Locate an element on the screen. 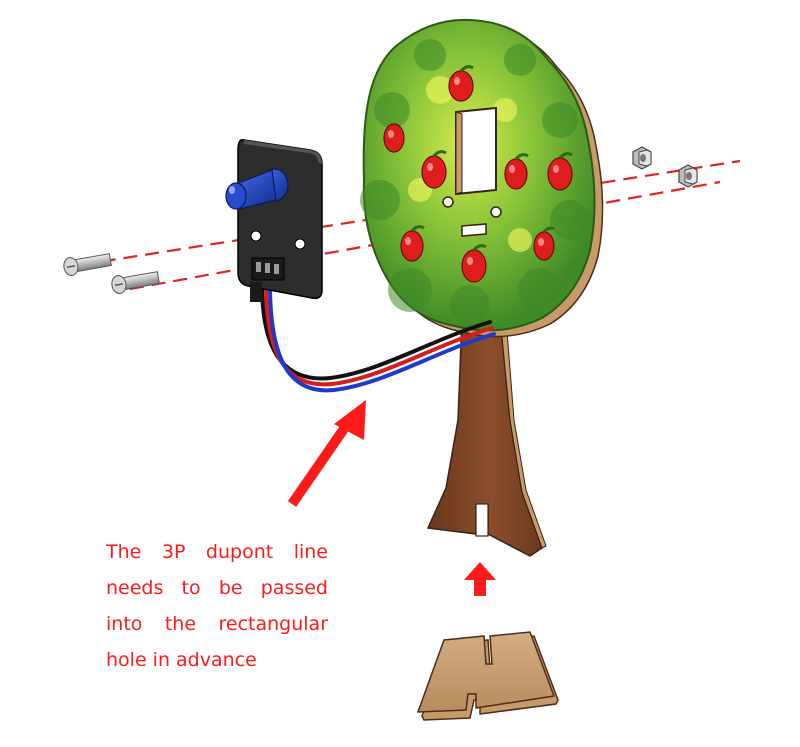  blue-led is located at coordinates (257, 189).